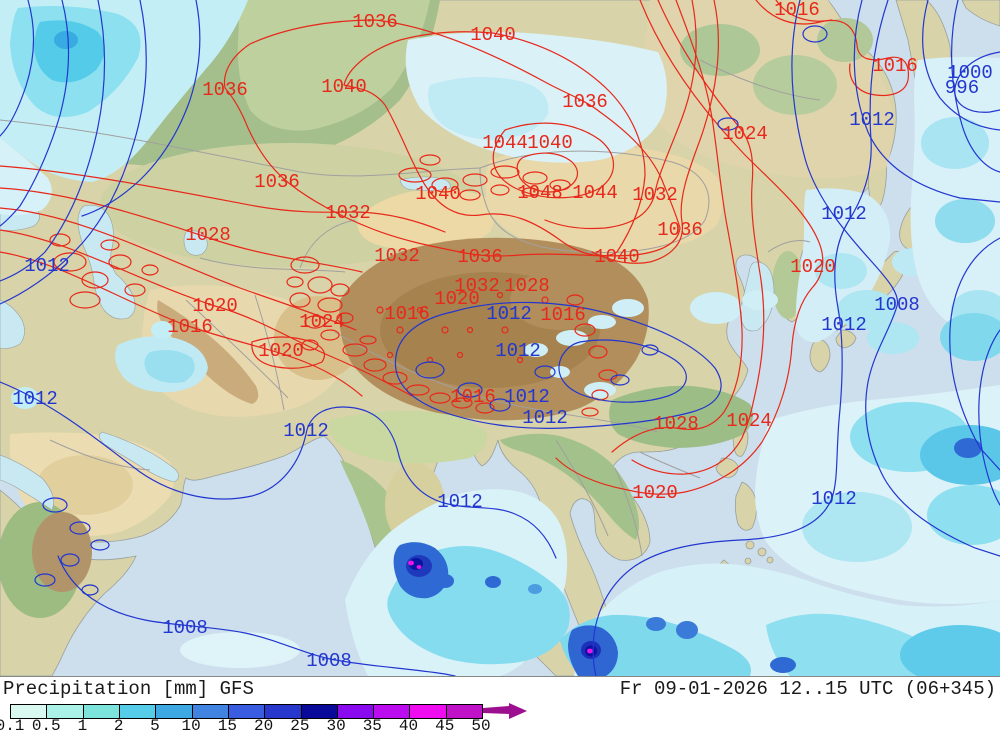  I want to click on isobar-value-label: 1048, so click(540, 193).